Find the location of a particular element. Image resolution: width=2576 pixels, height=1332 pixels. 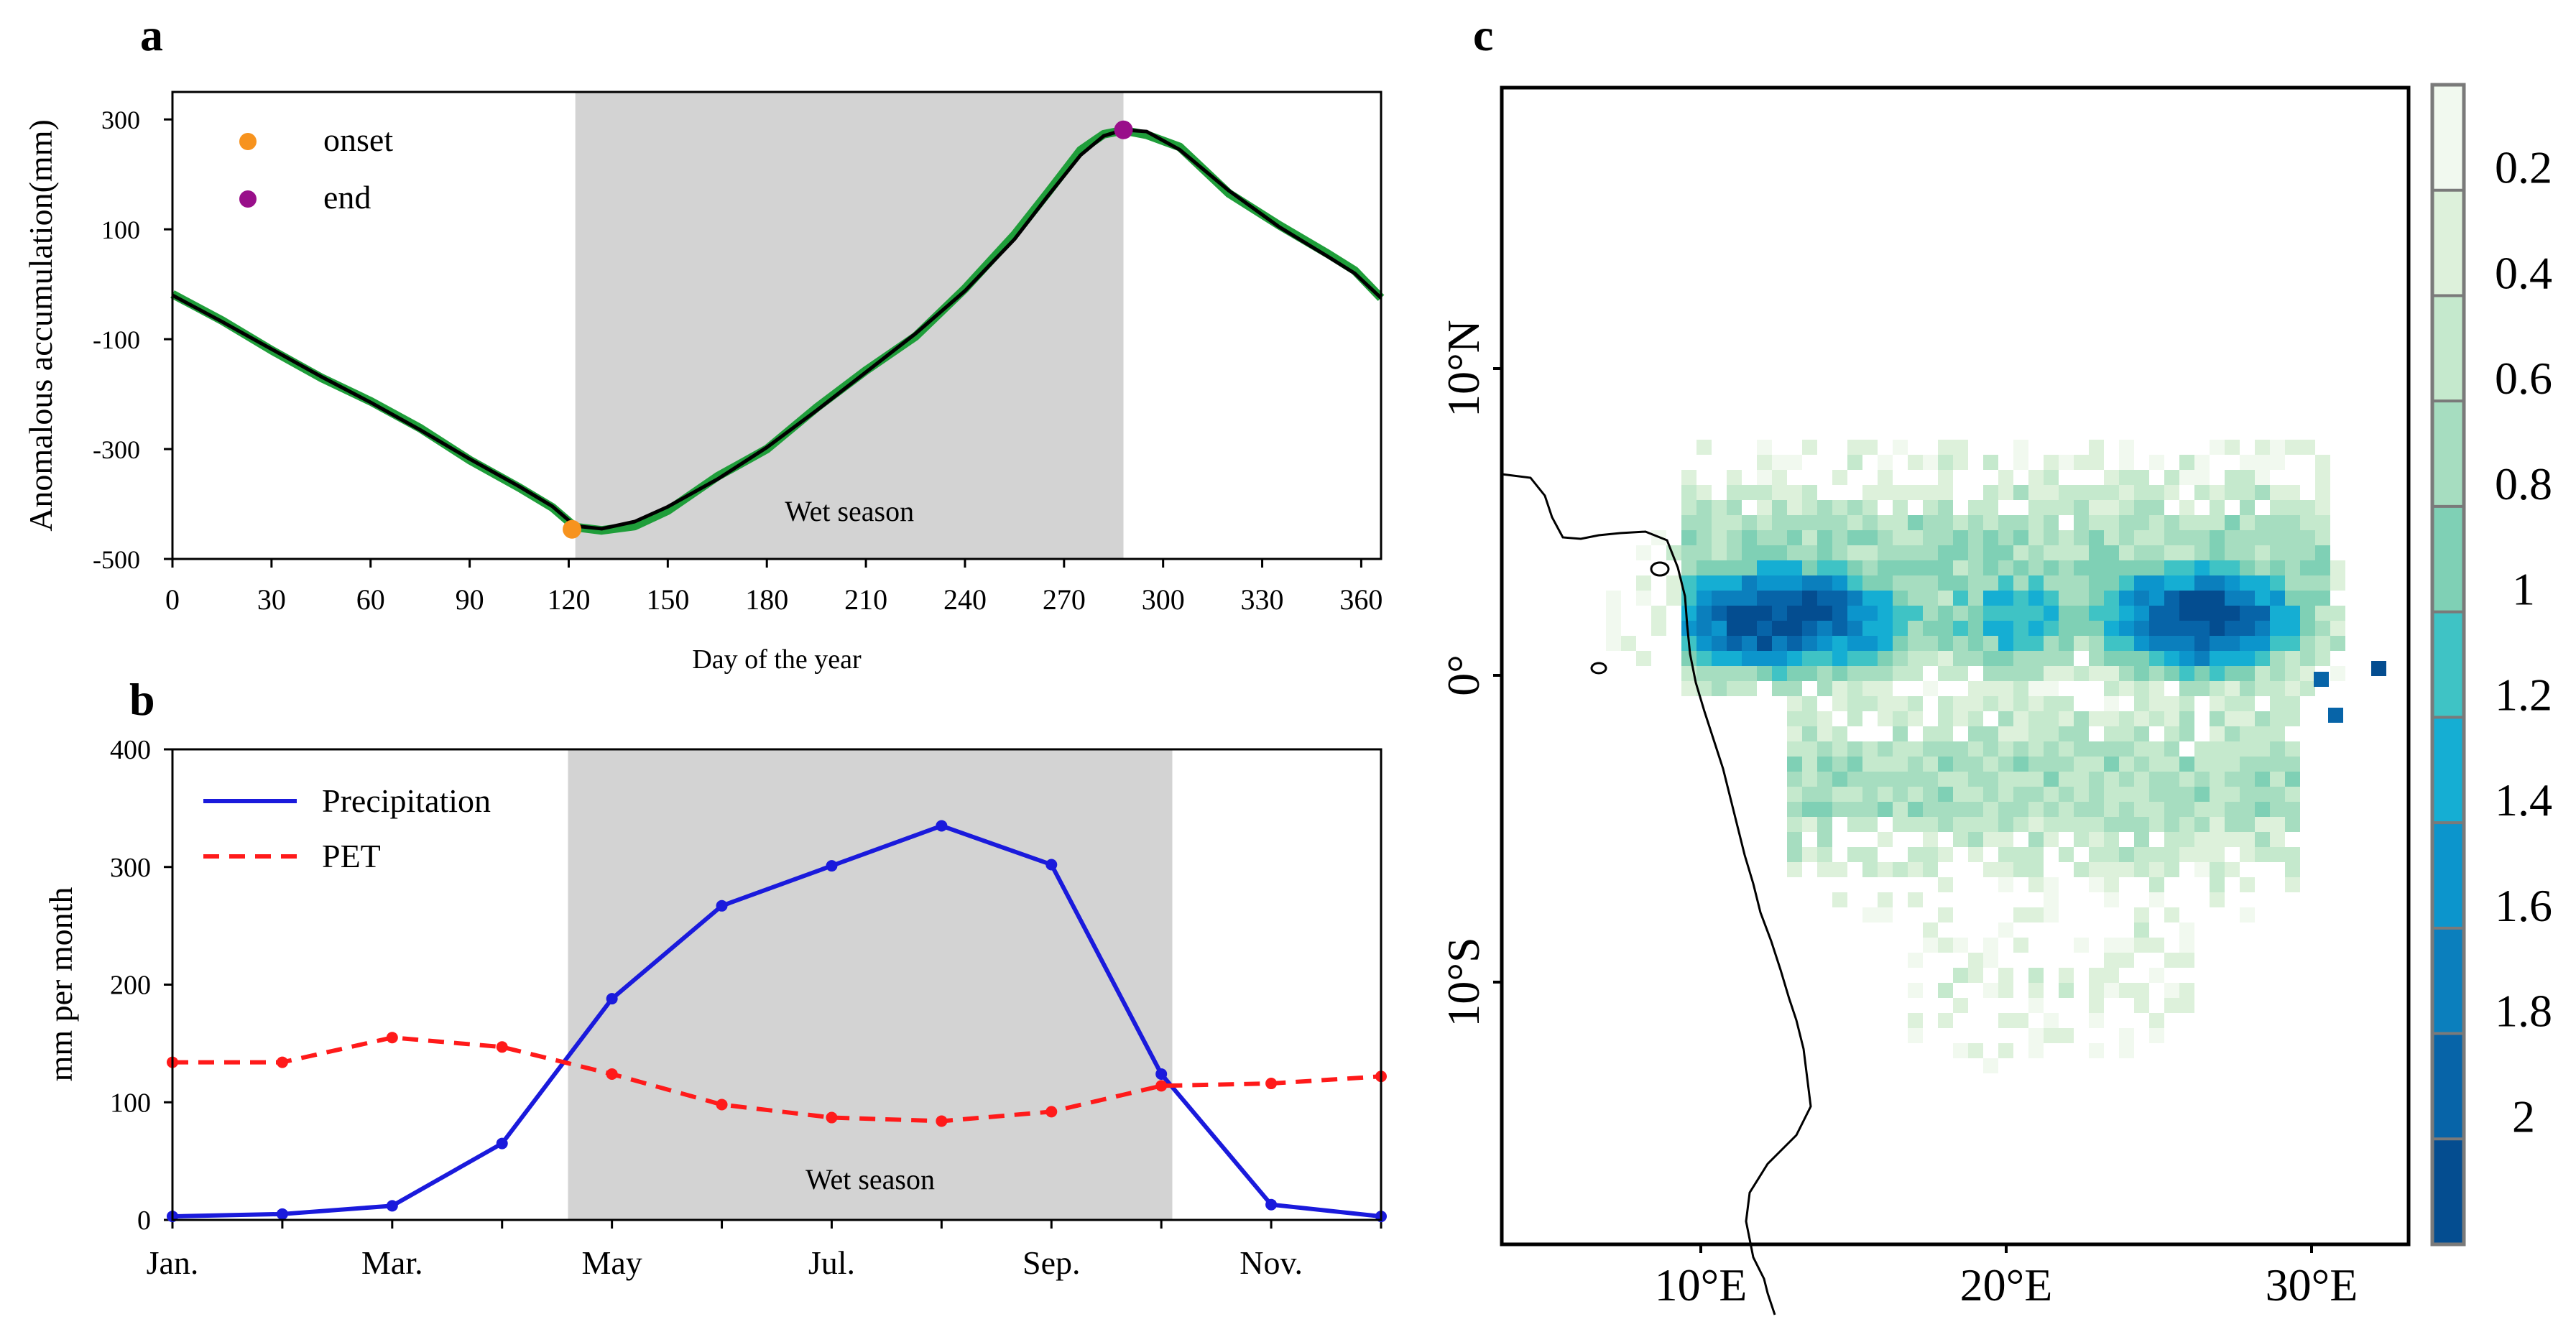

data-point-precipitation is located at coordinates (942, 826).